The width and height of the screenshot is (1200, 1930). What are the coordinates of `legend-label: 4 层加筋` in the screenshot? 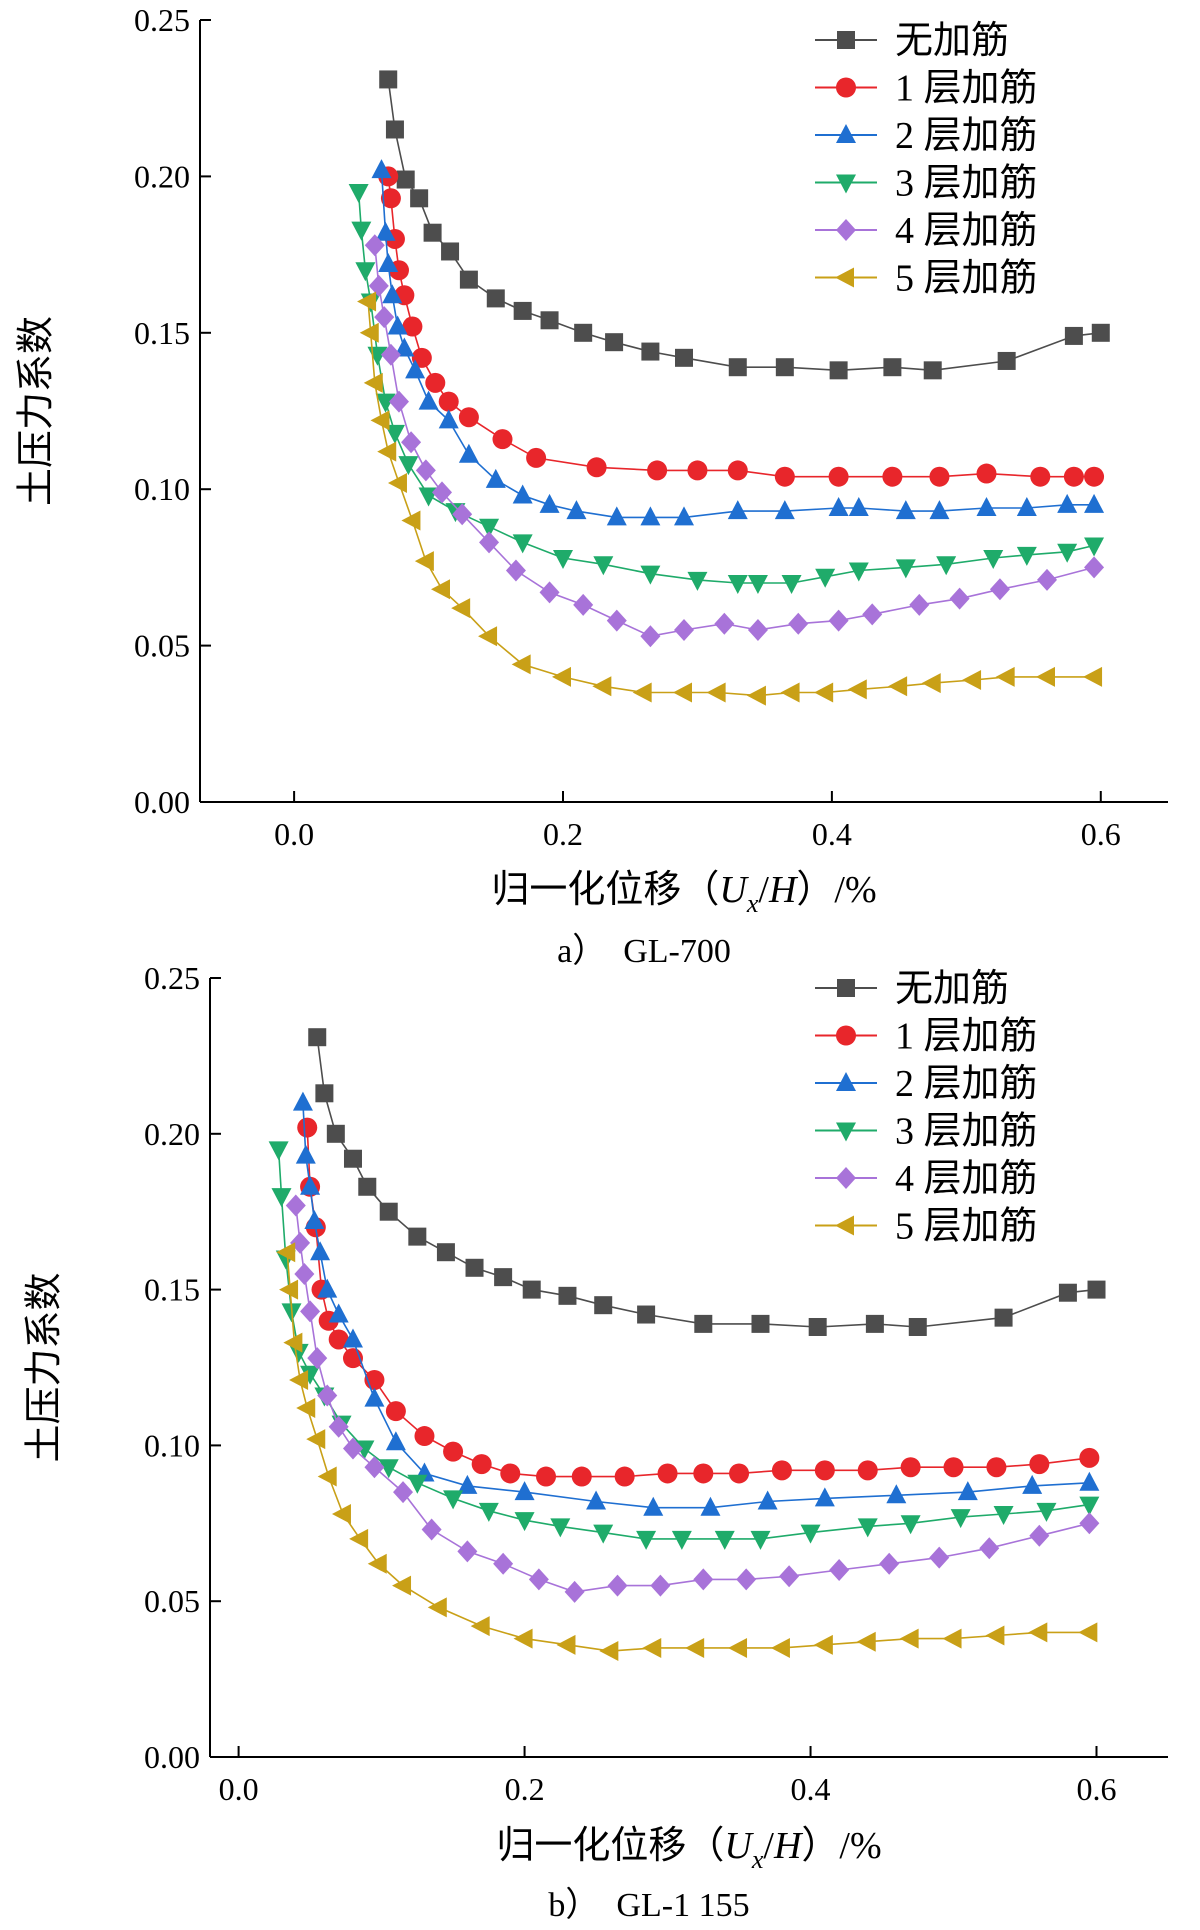 It's located at (966, 231).